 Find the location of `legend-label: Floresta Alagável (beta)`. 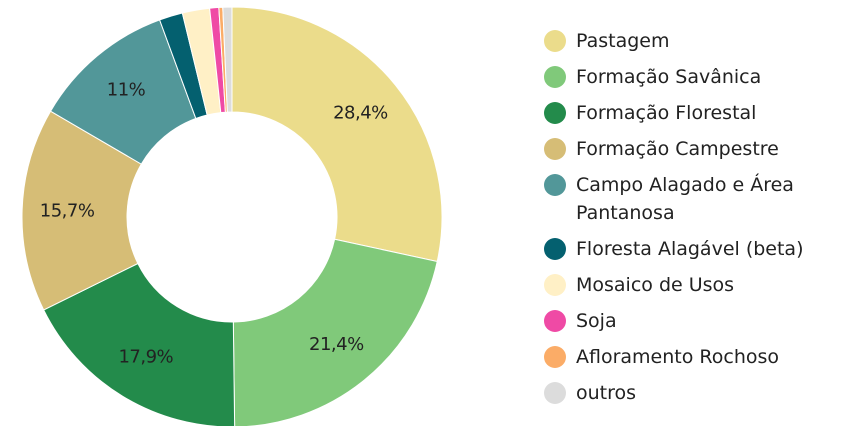

legend-label: Floresta Alagável (beta) is located at coordinates (690, 249).